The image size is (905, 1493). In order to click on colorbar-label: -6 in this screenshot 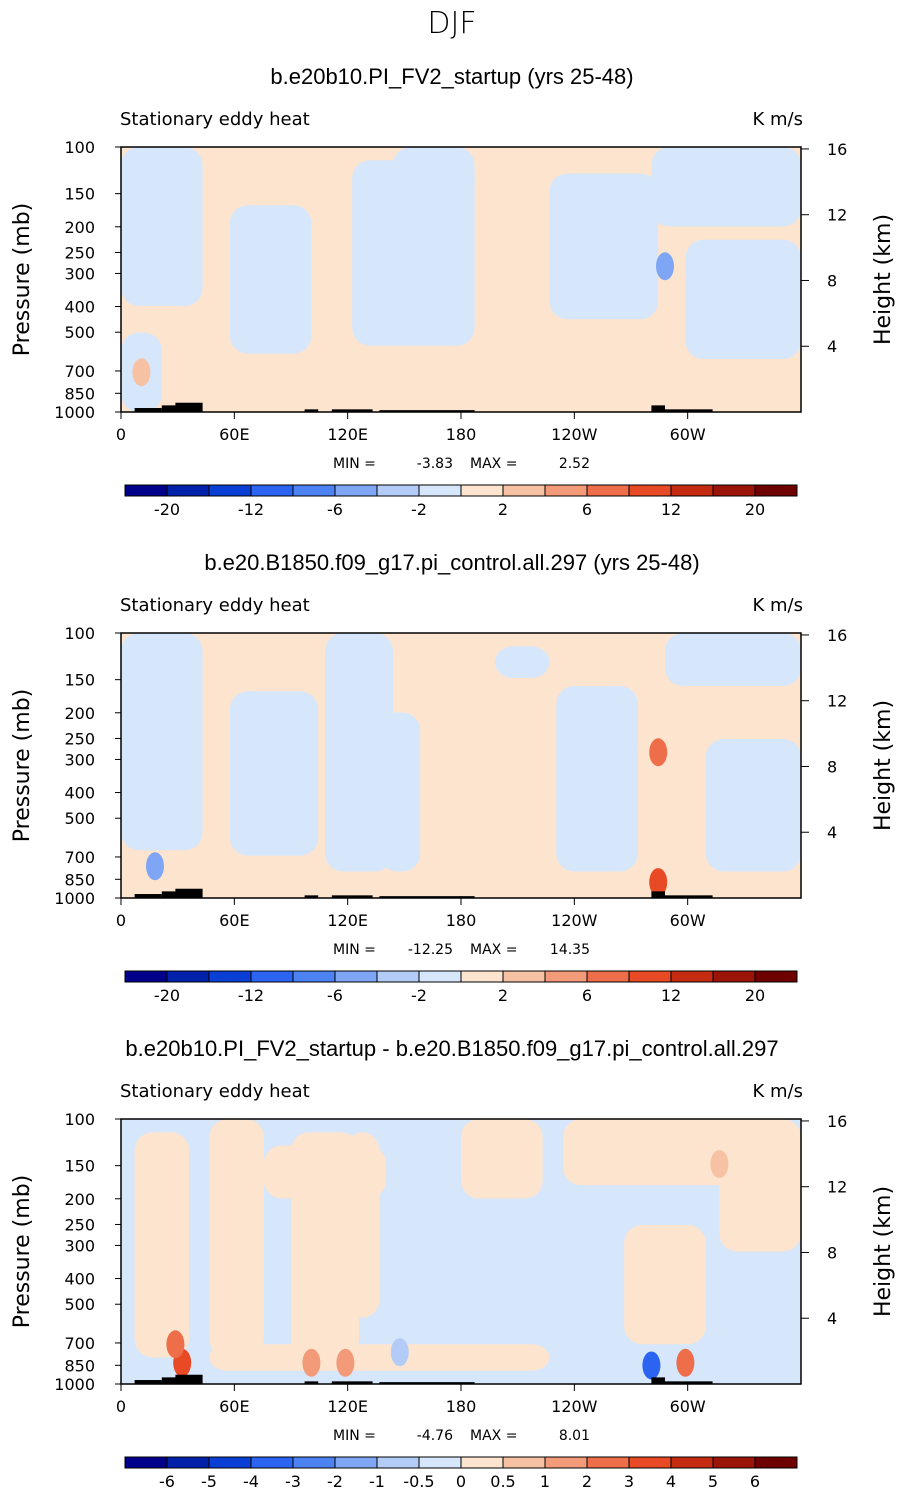, I will do `click(167, 1481)`.